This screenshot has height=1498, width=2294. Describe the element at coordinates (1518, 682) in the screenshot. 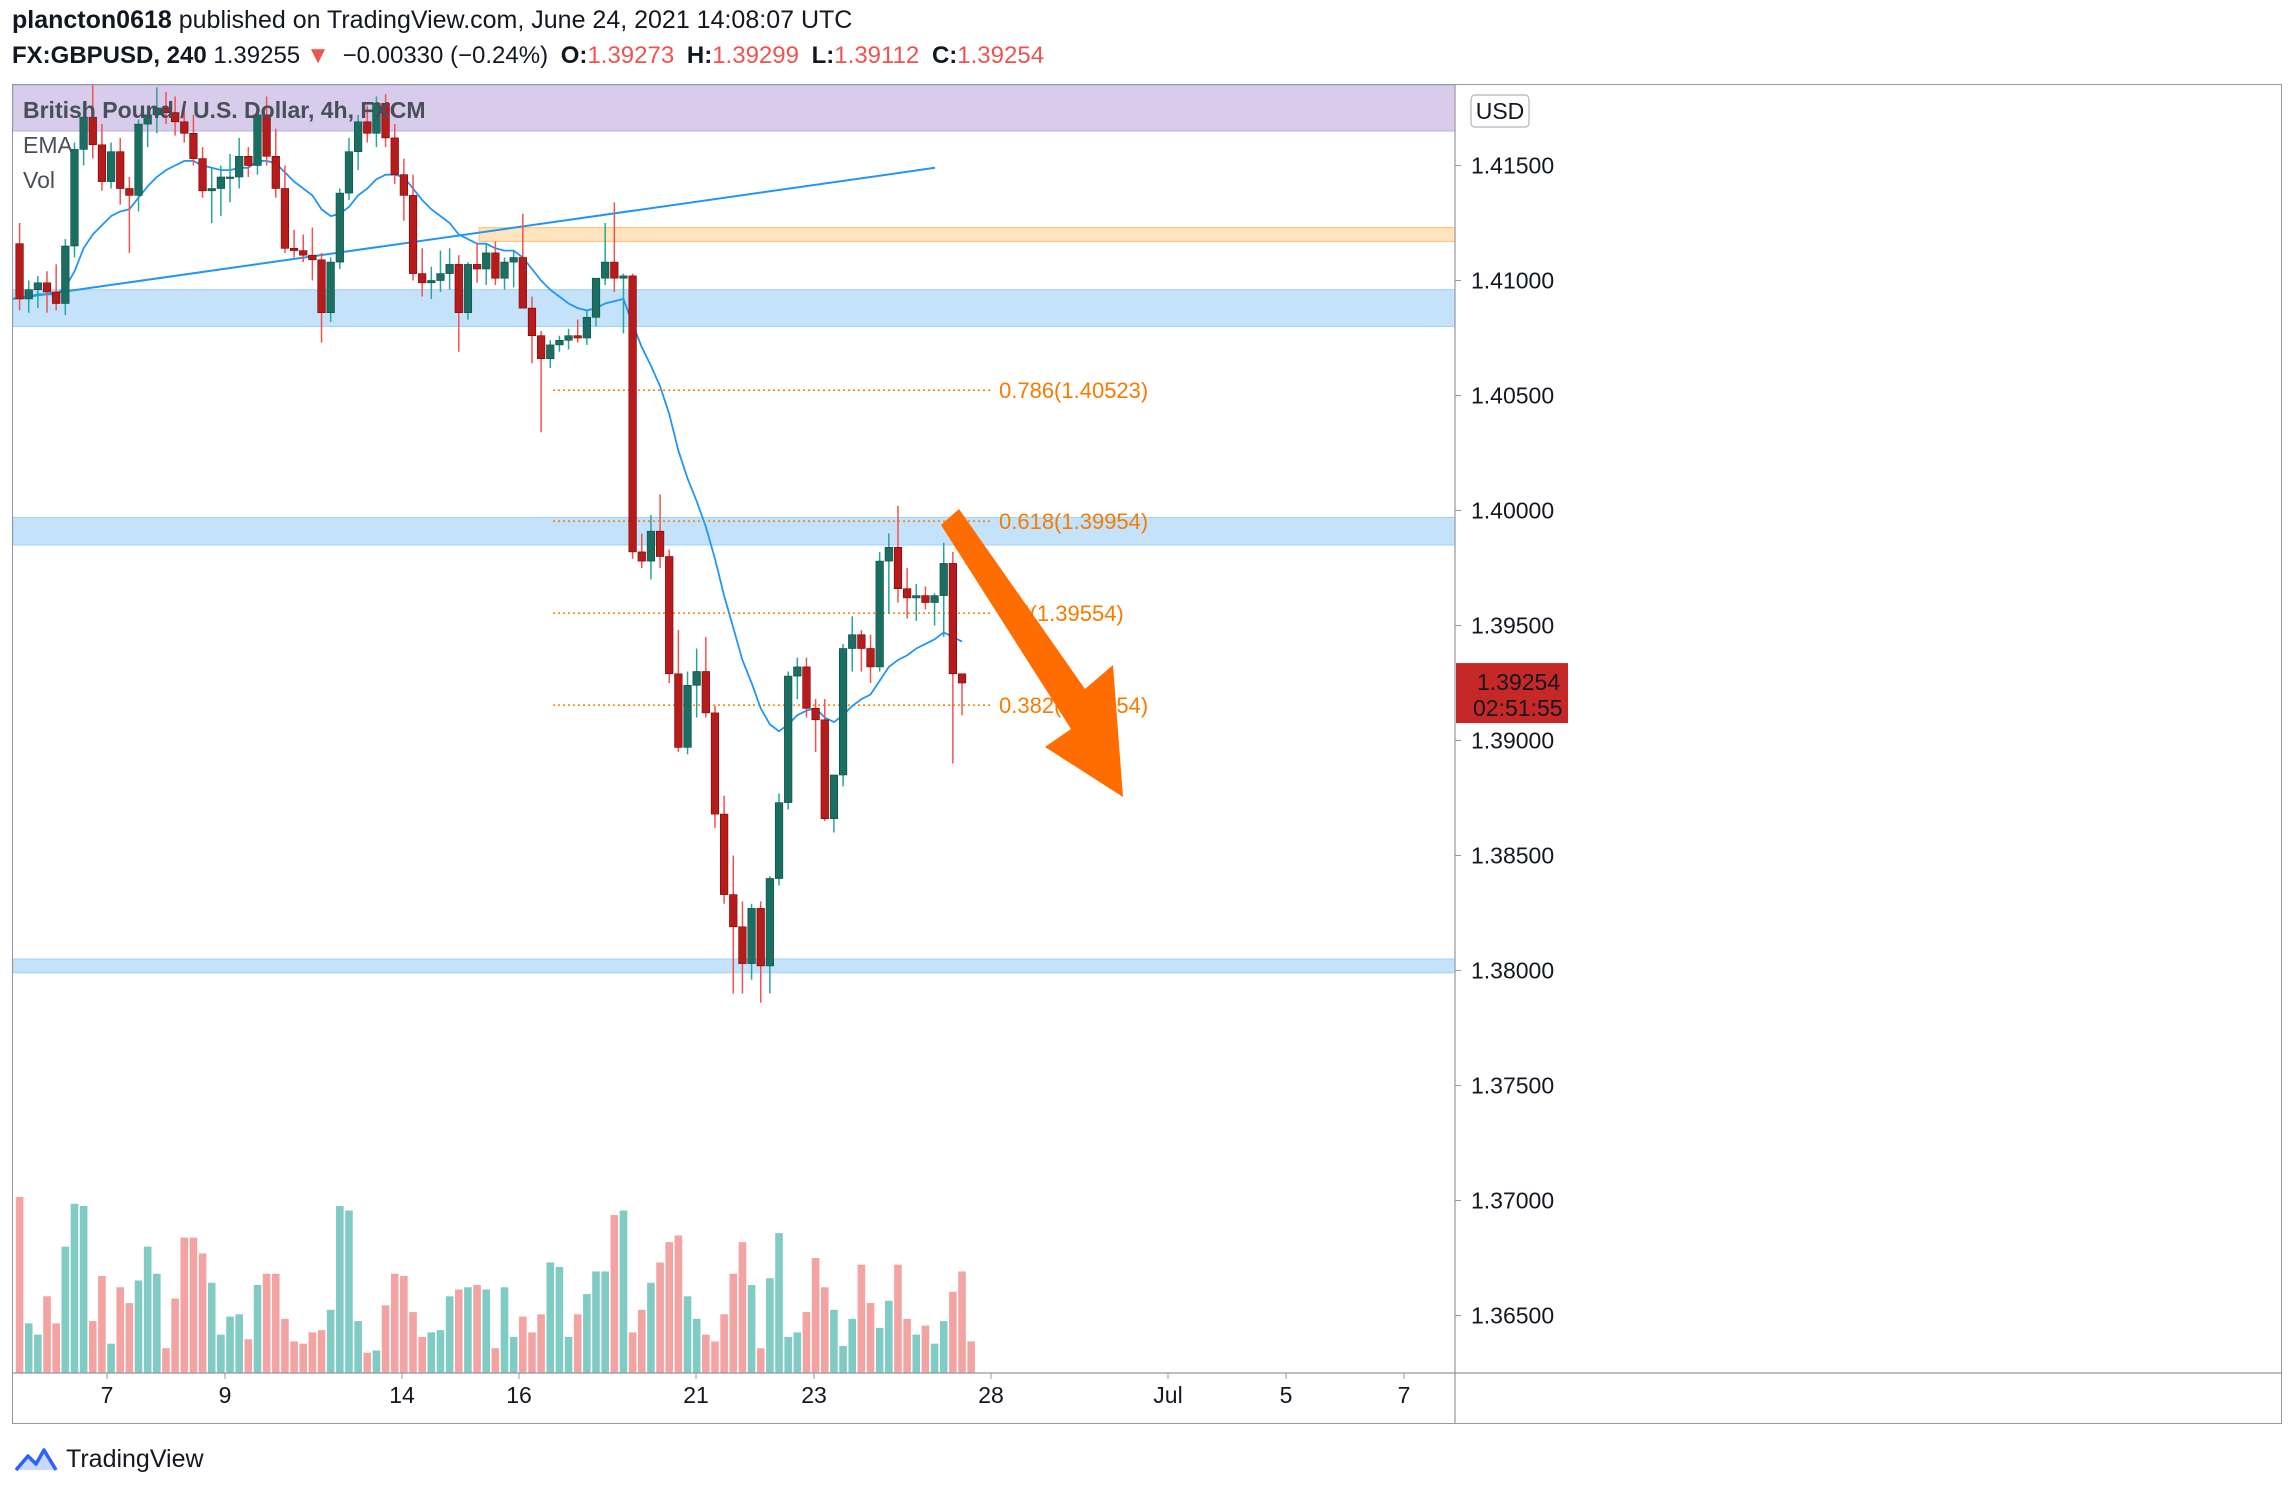

I see `price-tag-value: 1.39254` at that location.